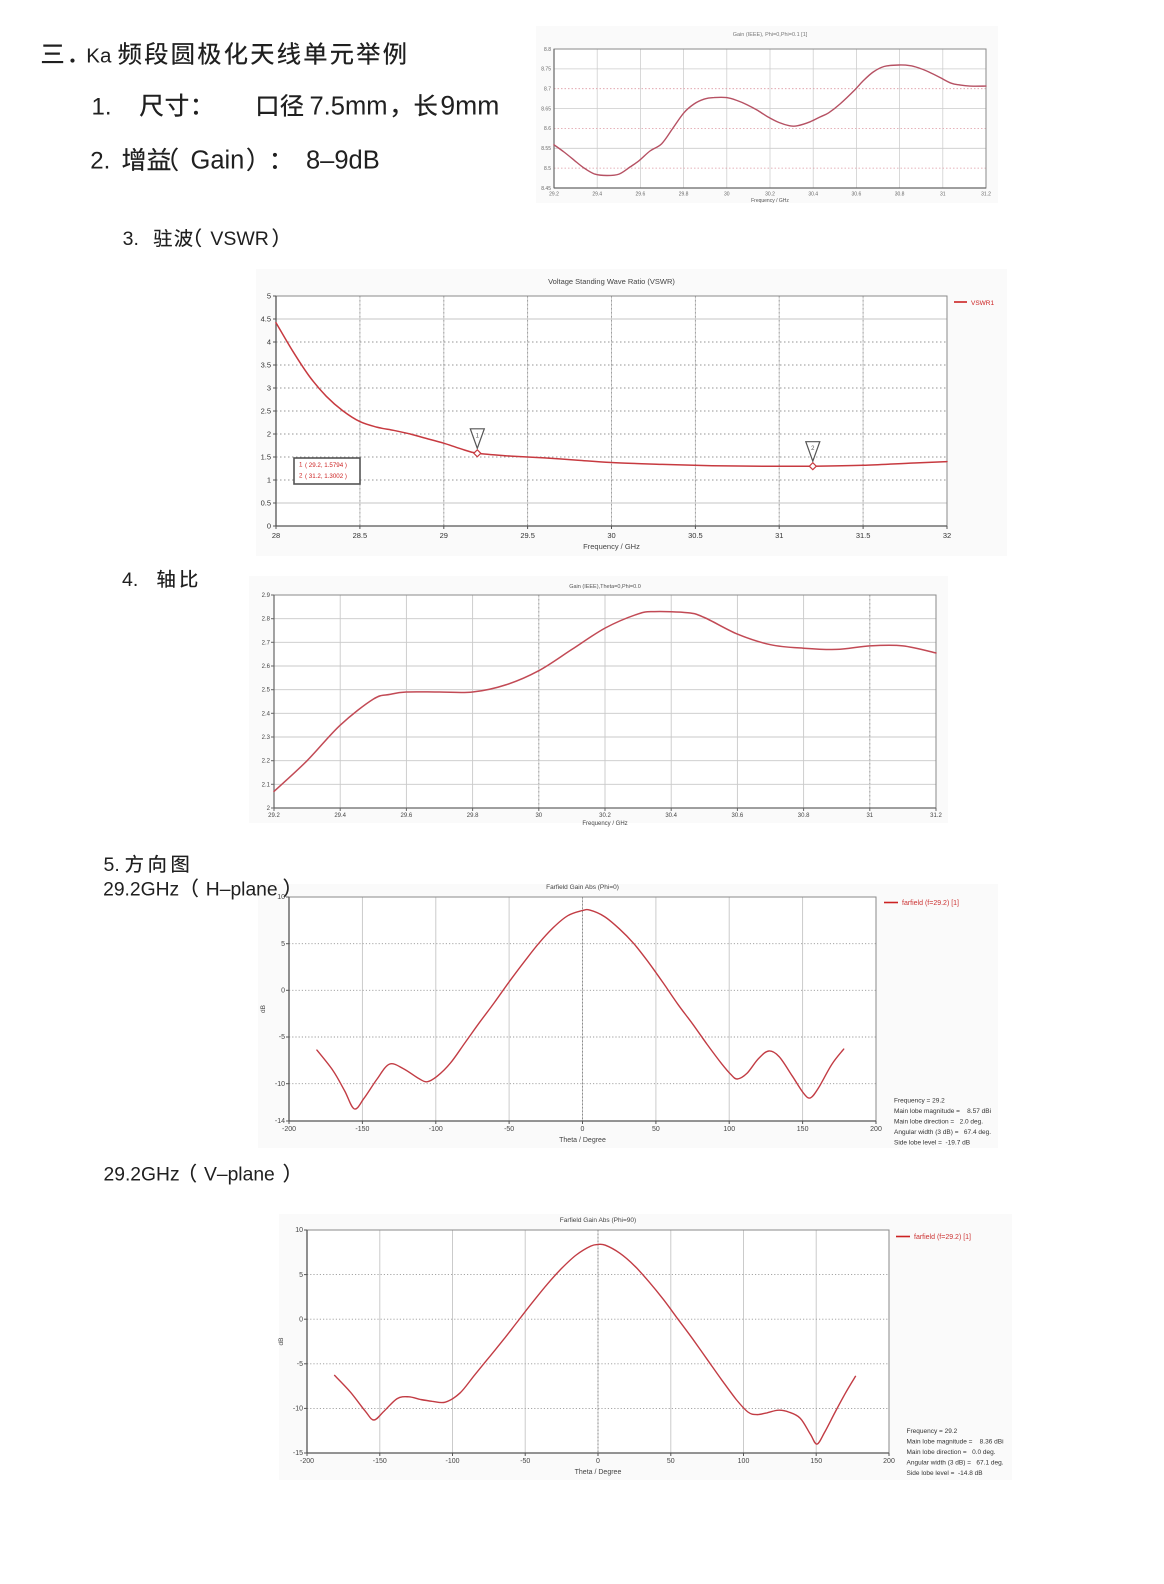  I want to click on svg-text: 2.4, so click(266, 714).